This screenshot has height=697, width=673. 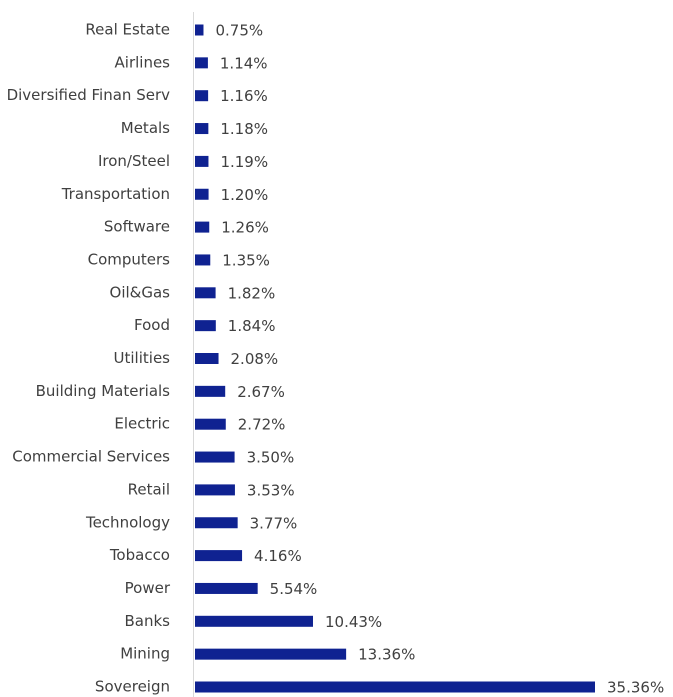 I want to click on category-label-13: Commercial Services, so click(x=91, y=457).